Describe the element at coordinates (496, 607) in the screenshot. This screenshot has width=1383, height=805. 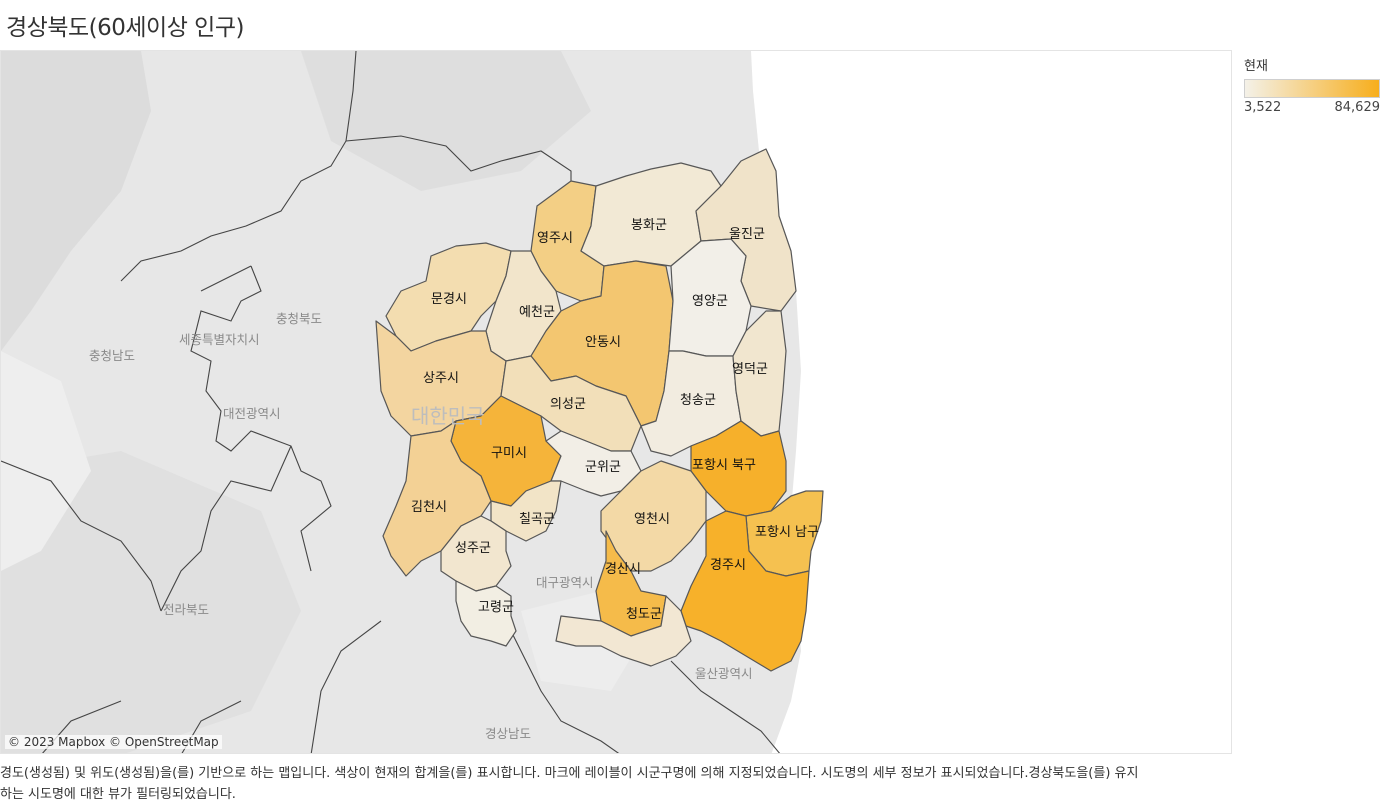
I see `region-label-goryeong: 고령군` at that location.